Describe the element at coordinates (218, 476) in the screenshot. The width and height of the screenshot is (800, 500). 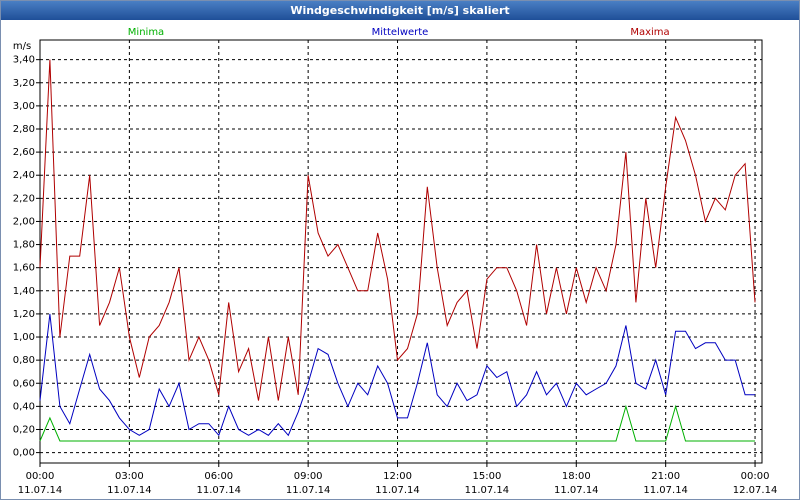
I see `x-tick-label: 06:00` at that location.